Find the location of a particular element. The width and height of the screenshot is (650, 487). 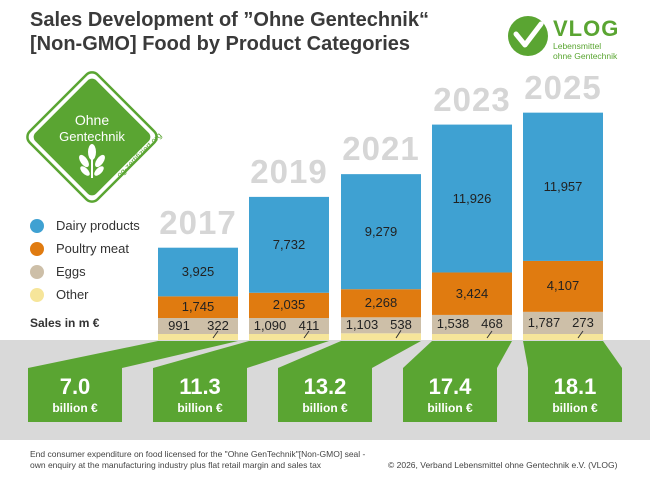

bar-eggs-2017 is located at coordinates (198, 326).